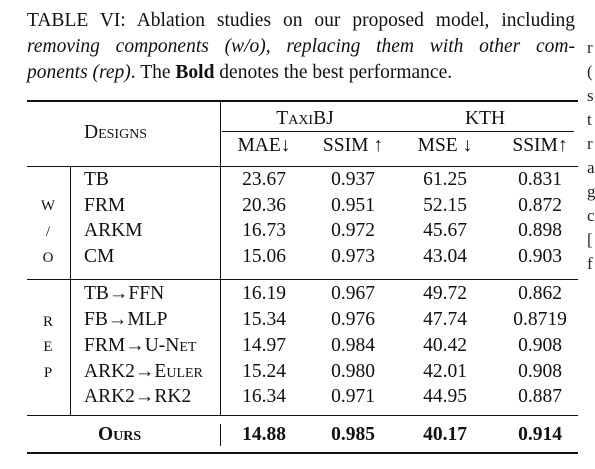  I want to click on cell-value: 49.72, so click(445, 293).